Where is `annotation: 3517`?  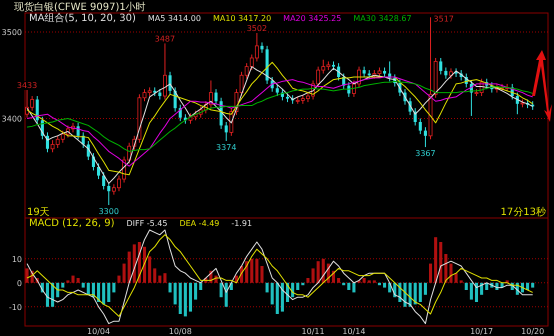 annotation: 3517 is located at coordinates (444, 19).